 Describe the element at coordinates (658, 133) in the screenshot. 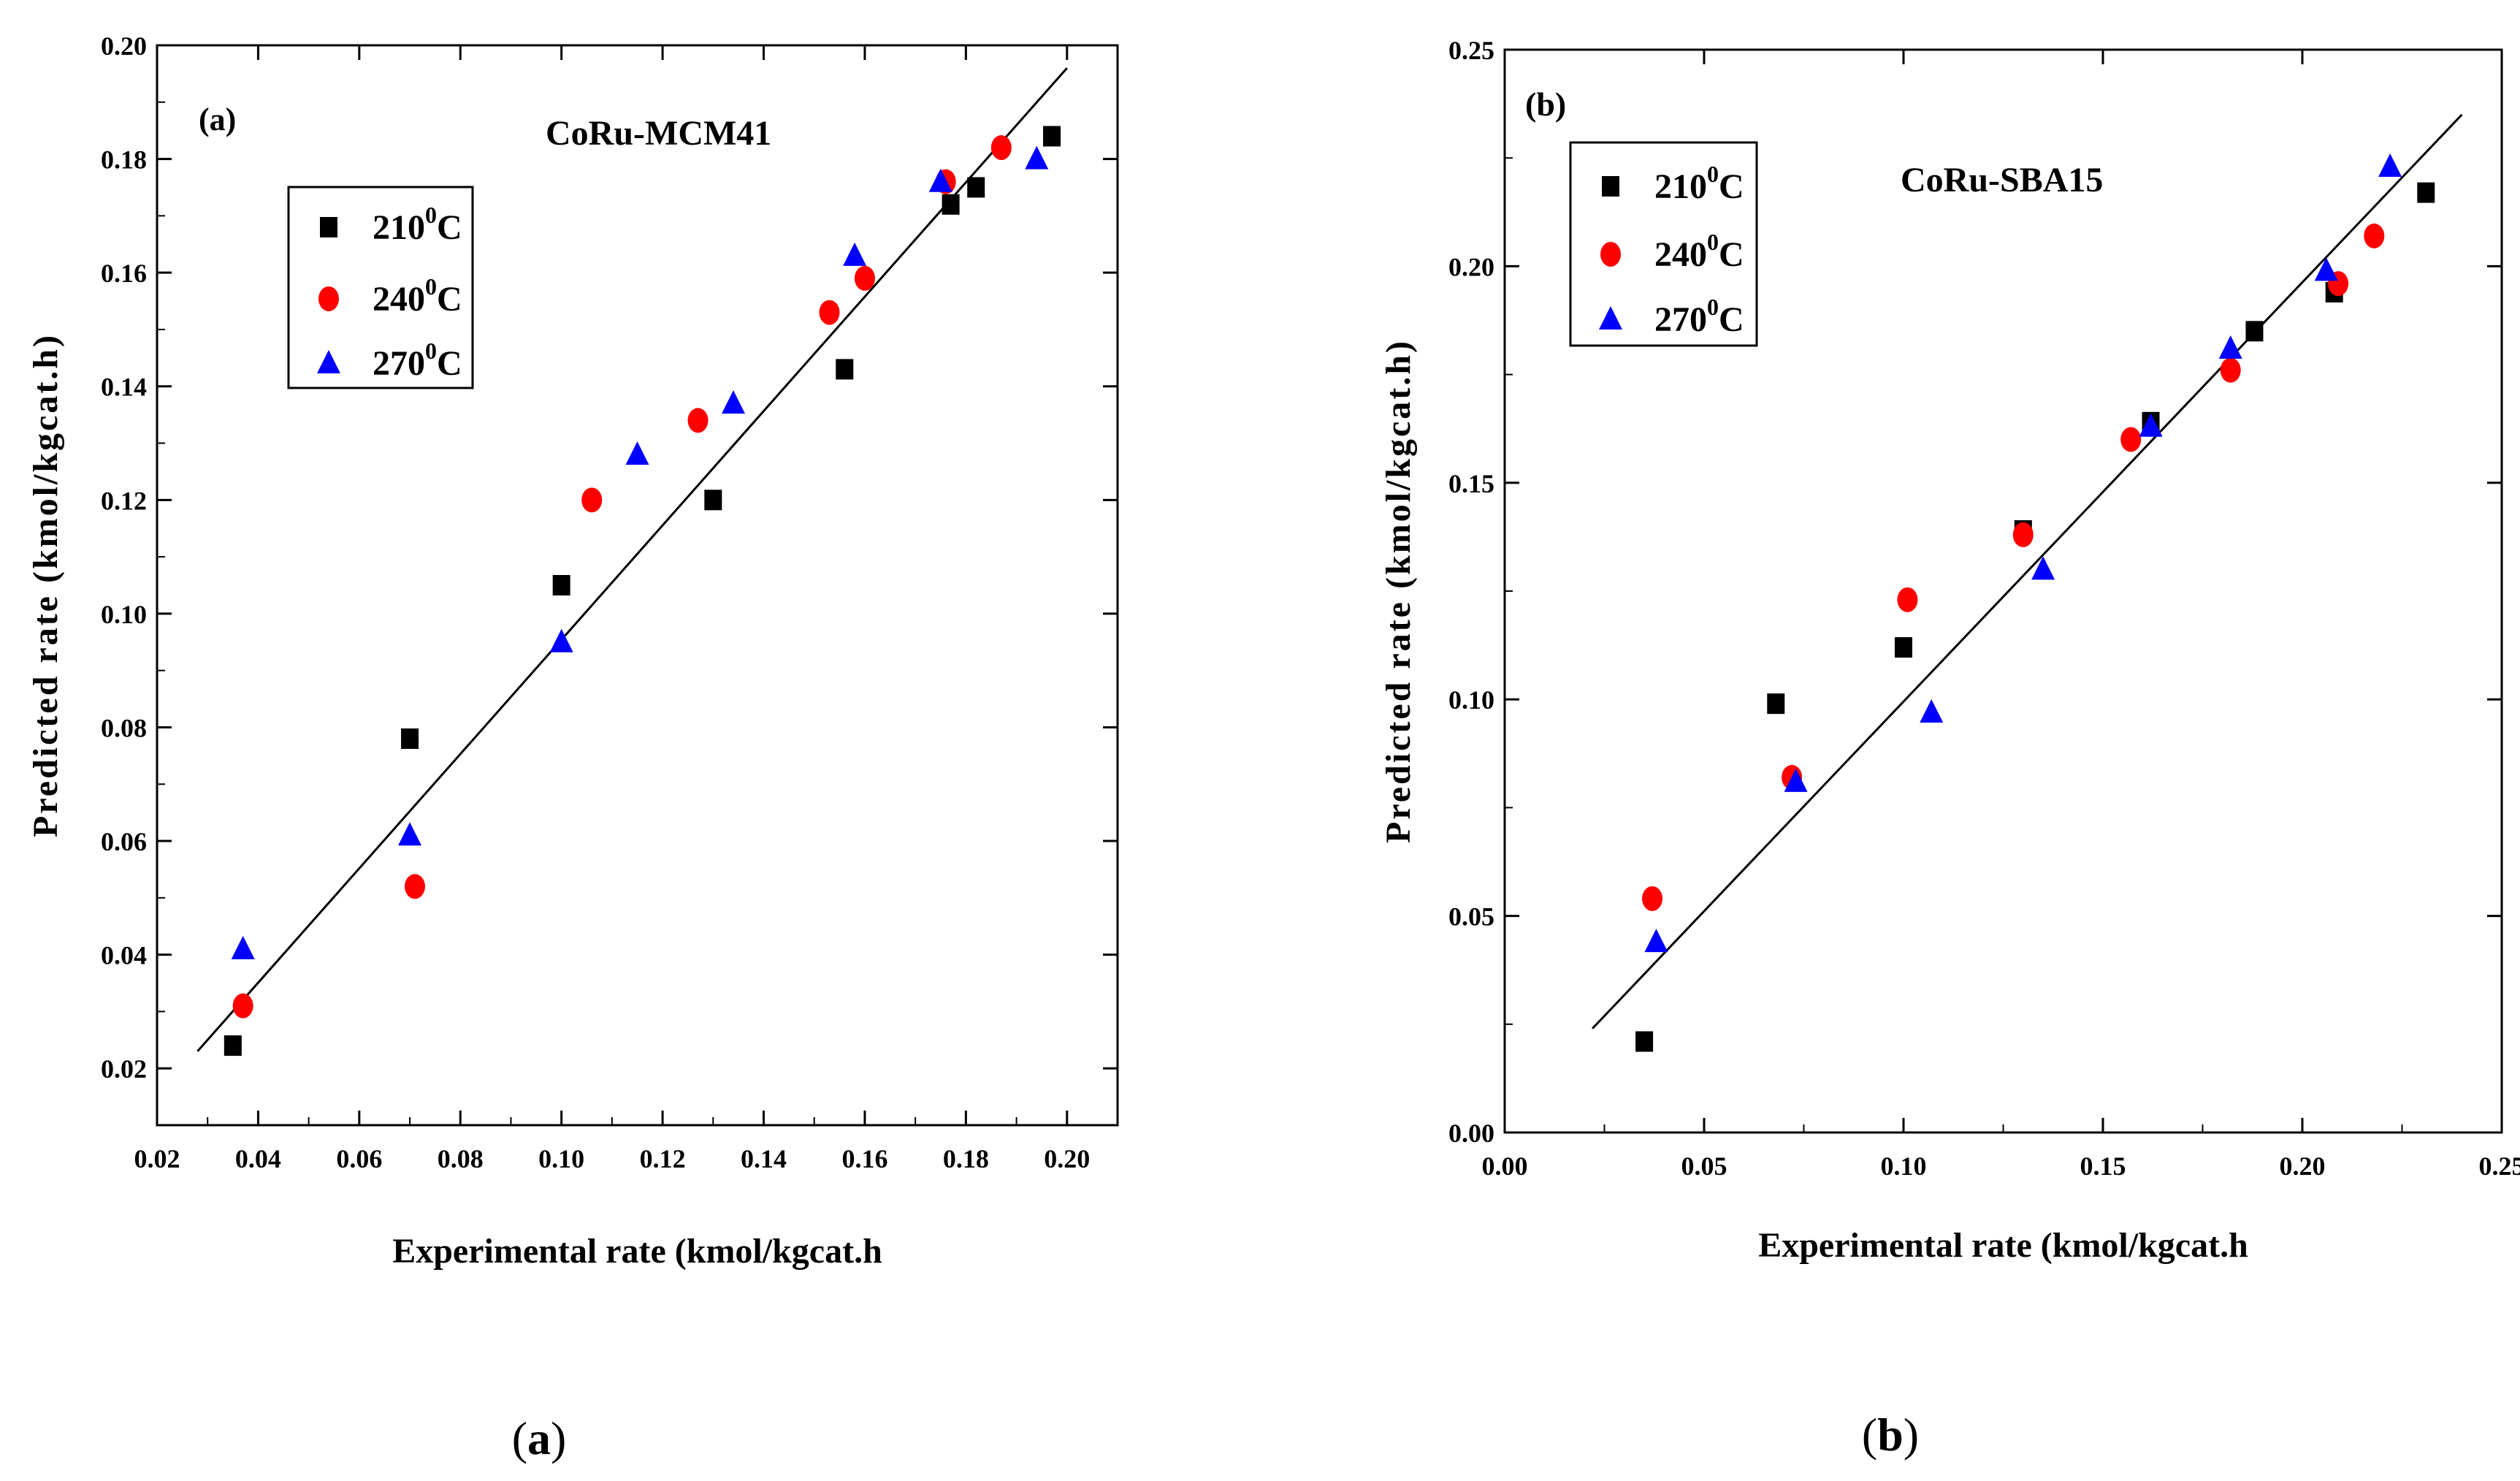

I see `chart-title: CoRu-MCM41` at that location.